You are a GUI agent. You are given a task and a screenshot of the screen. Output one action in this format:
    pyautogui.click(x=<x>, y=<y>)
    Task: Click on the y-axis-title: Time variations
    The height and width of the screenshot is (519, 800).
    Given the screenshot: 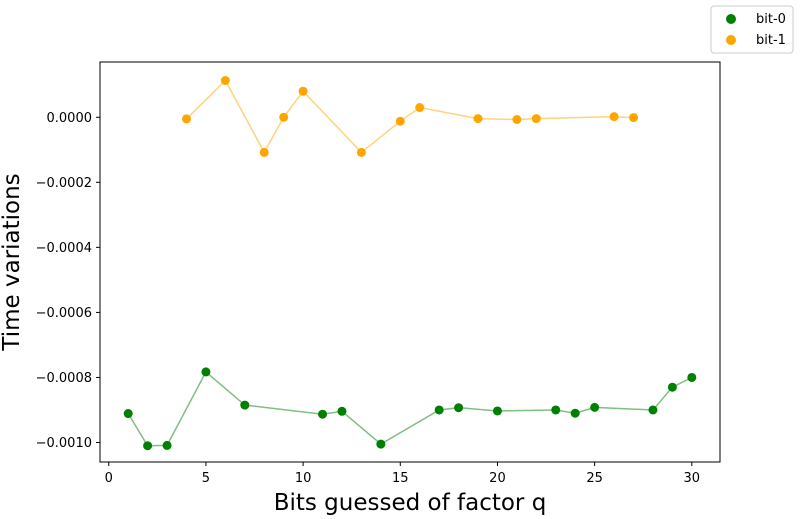 What is the action you would take?
    pyautogui.click(x=12, y=262)
    